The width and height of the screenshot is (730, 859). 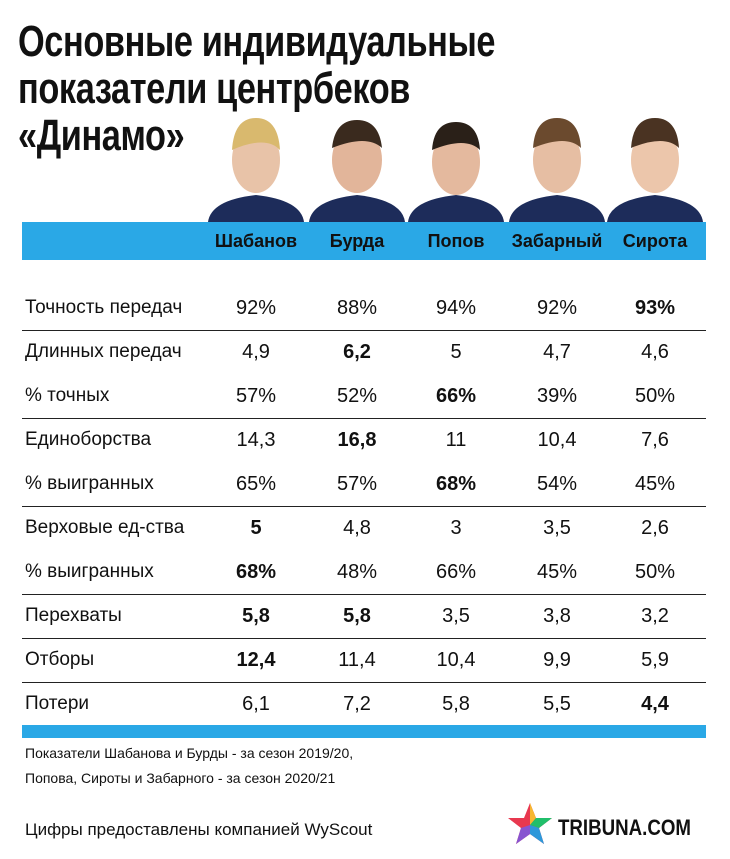 What do you see at coordinates (655, 616) in the screenshot?
I see `cell-value: 3,2` at bounding box center [655, 616].